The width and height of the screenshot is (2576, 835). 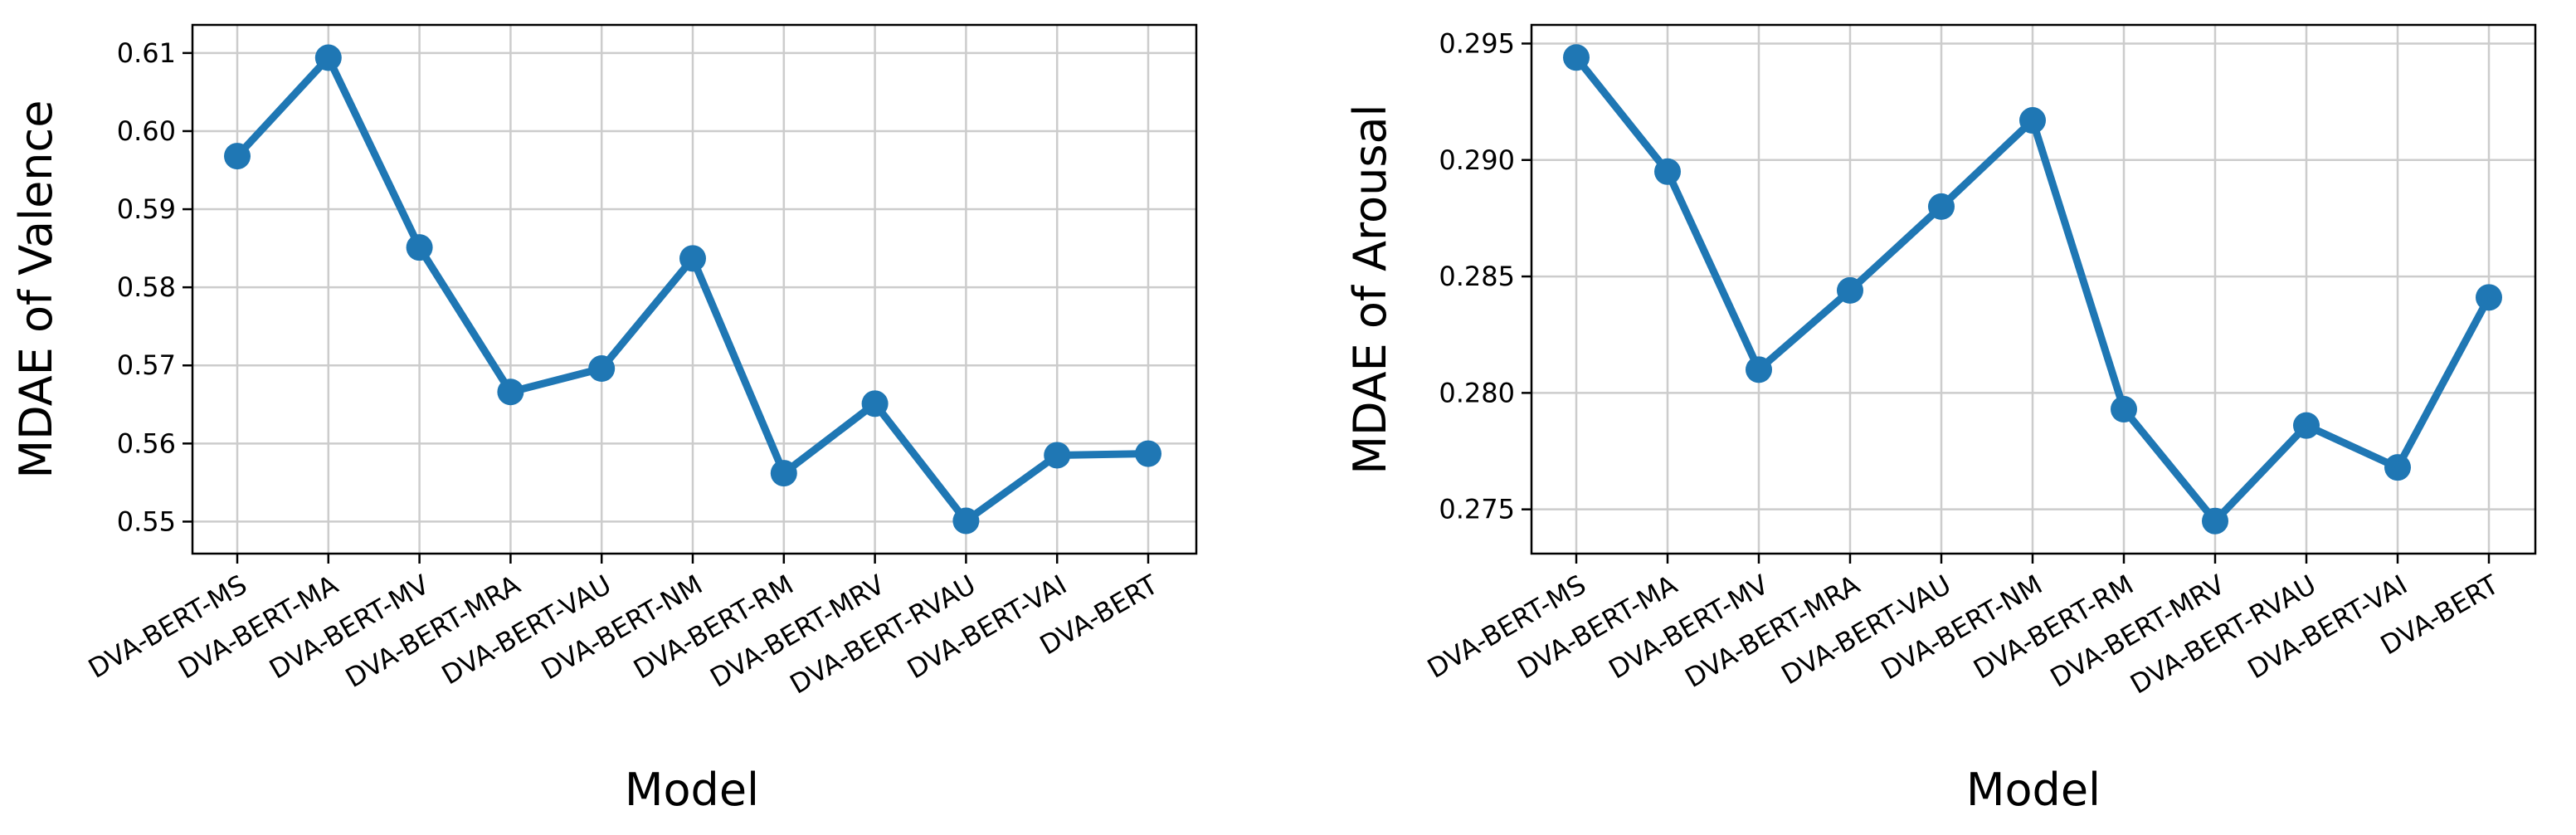 What do you see at coordinates (146, 443) in the screenshot?
I see `y-tick-label: 0.56` at bounding box center [146, 443].